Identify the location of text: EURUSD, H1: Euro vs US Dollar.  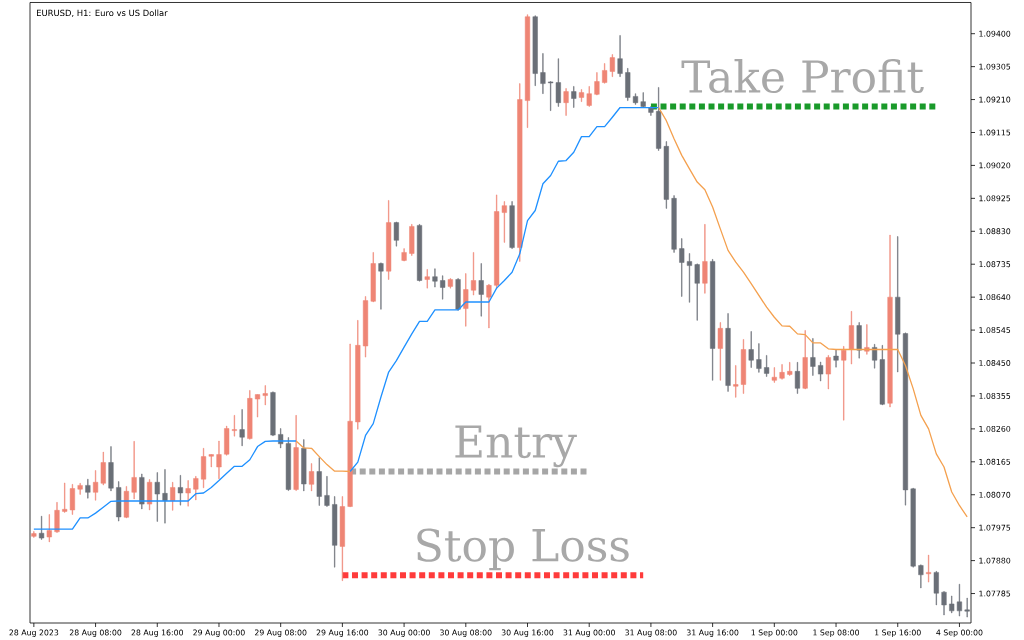
(102, 13).